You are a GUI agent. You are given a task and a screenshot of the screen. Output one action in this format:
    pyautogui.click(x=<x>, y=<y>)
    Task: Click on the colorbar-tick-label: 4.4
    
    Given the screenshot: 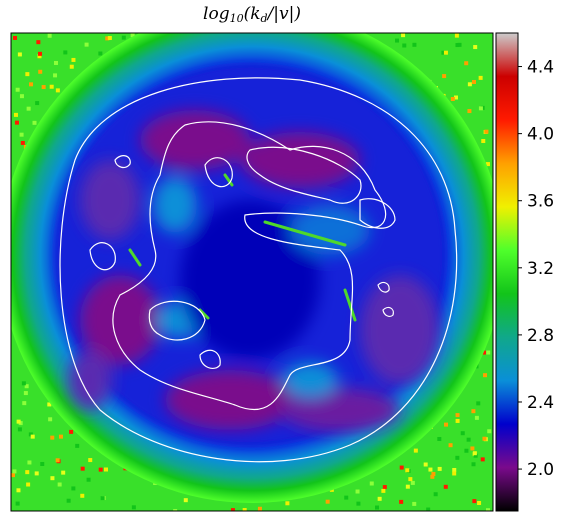 What is the action you would take?
    pyautogui.click(x=540, y=68)
    